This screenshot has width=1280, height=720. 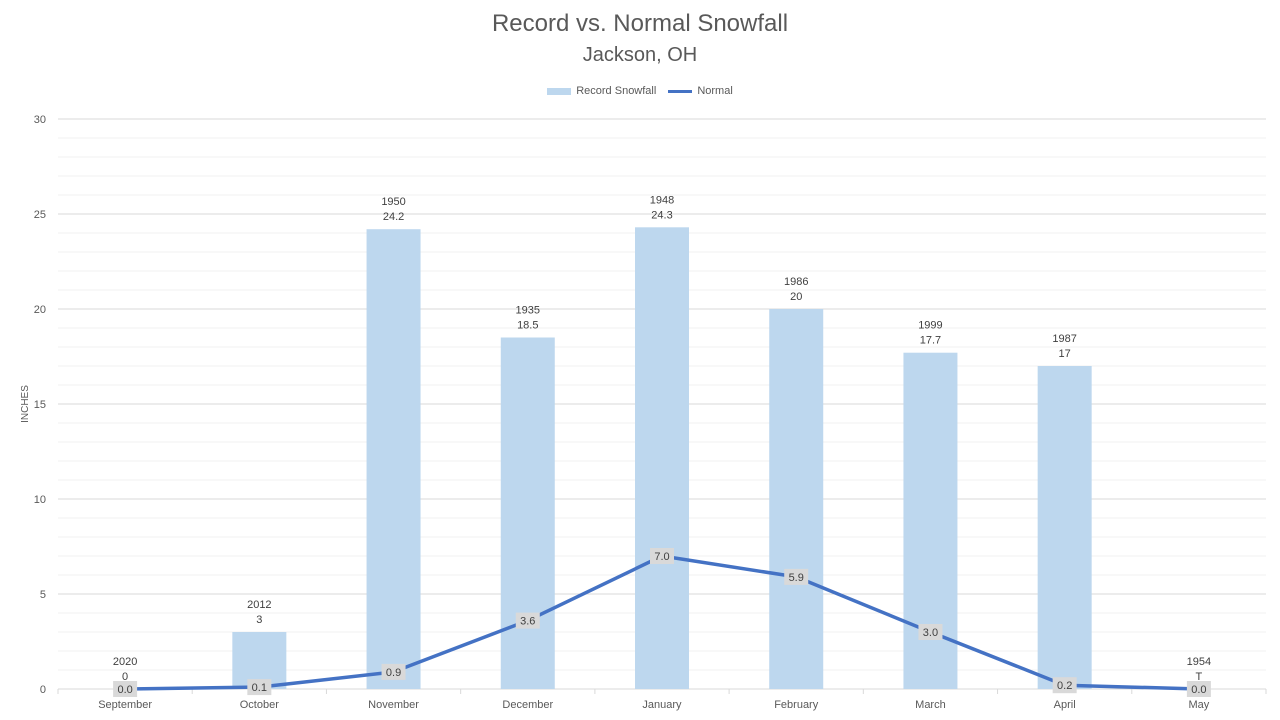 What do you see at coordinates (393, 202) in the screenshot?
I see `bar-year-label: 1950` at bounding box center [393, 202].